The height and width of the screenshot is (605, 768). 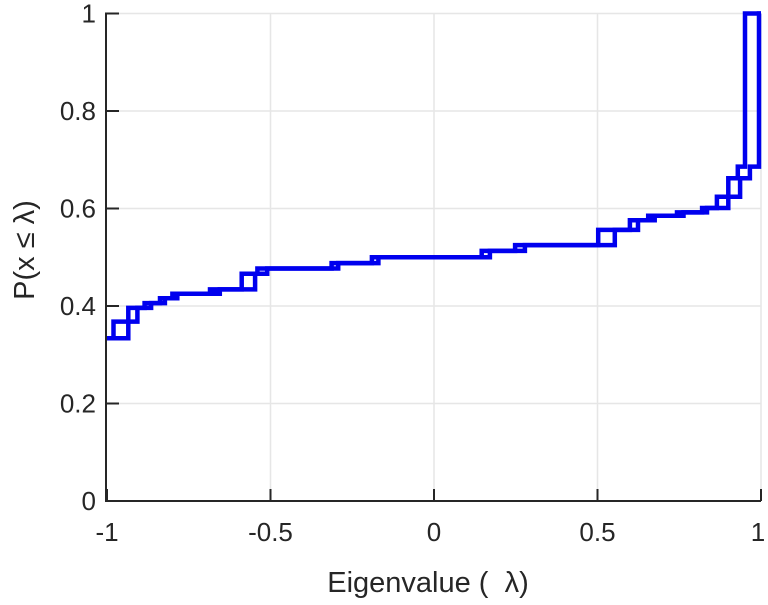 What do you see at coordinates (428, 583) in the screenshot?
I see `x-axis-label: Eigenvalue ( λ)` at bounding box center [428, 583].